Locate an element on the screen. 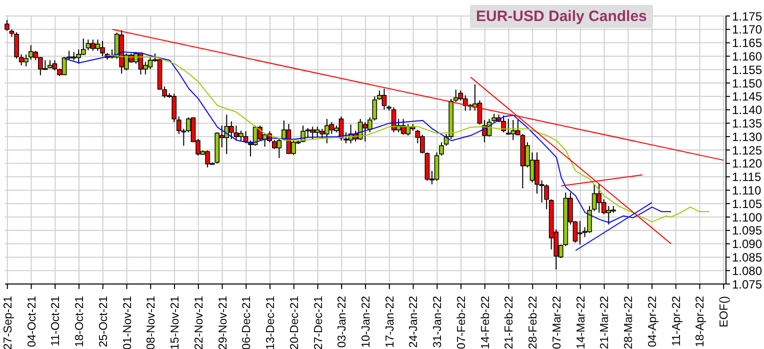 The height and width of the screenshot is (349, 764). x-tick-label: 04-Apr-22 is located at coordinates (652, 322).